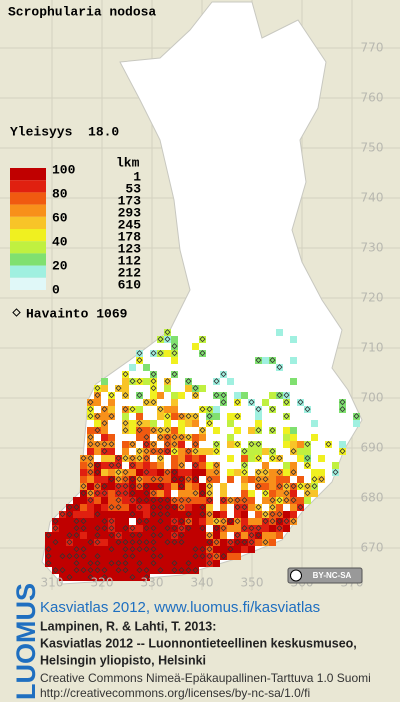 Image resolution: width=400 pixels, height=702 pixels. What do you see at coordinates (130, 236) in the screenshot?
I see `count-label: 178` at bounding box center [130, 236].